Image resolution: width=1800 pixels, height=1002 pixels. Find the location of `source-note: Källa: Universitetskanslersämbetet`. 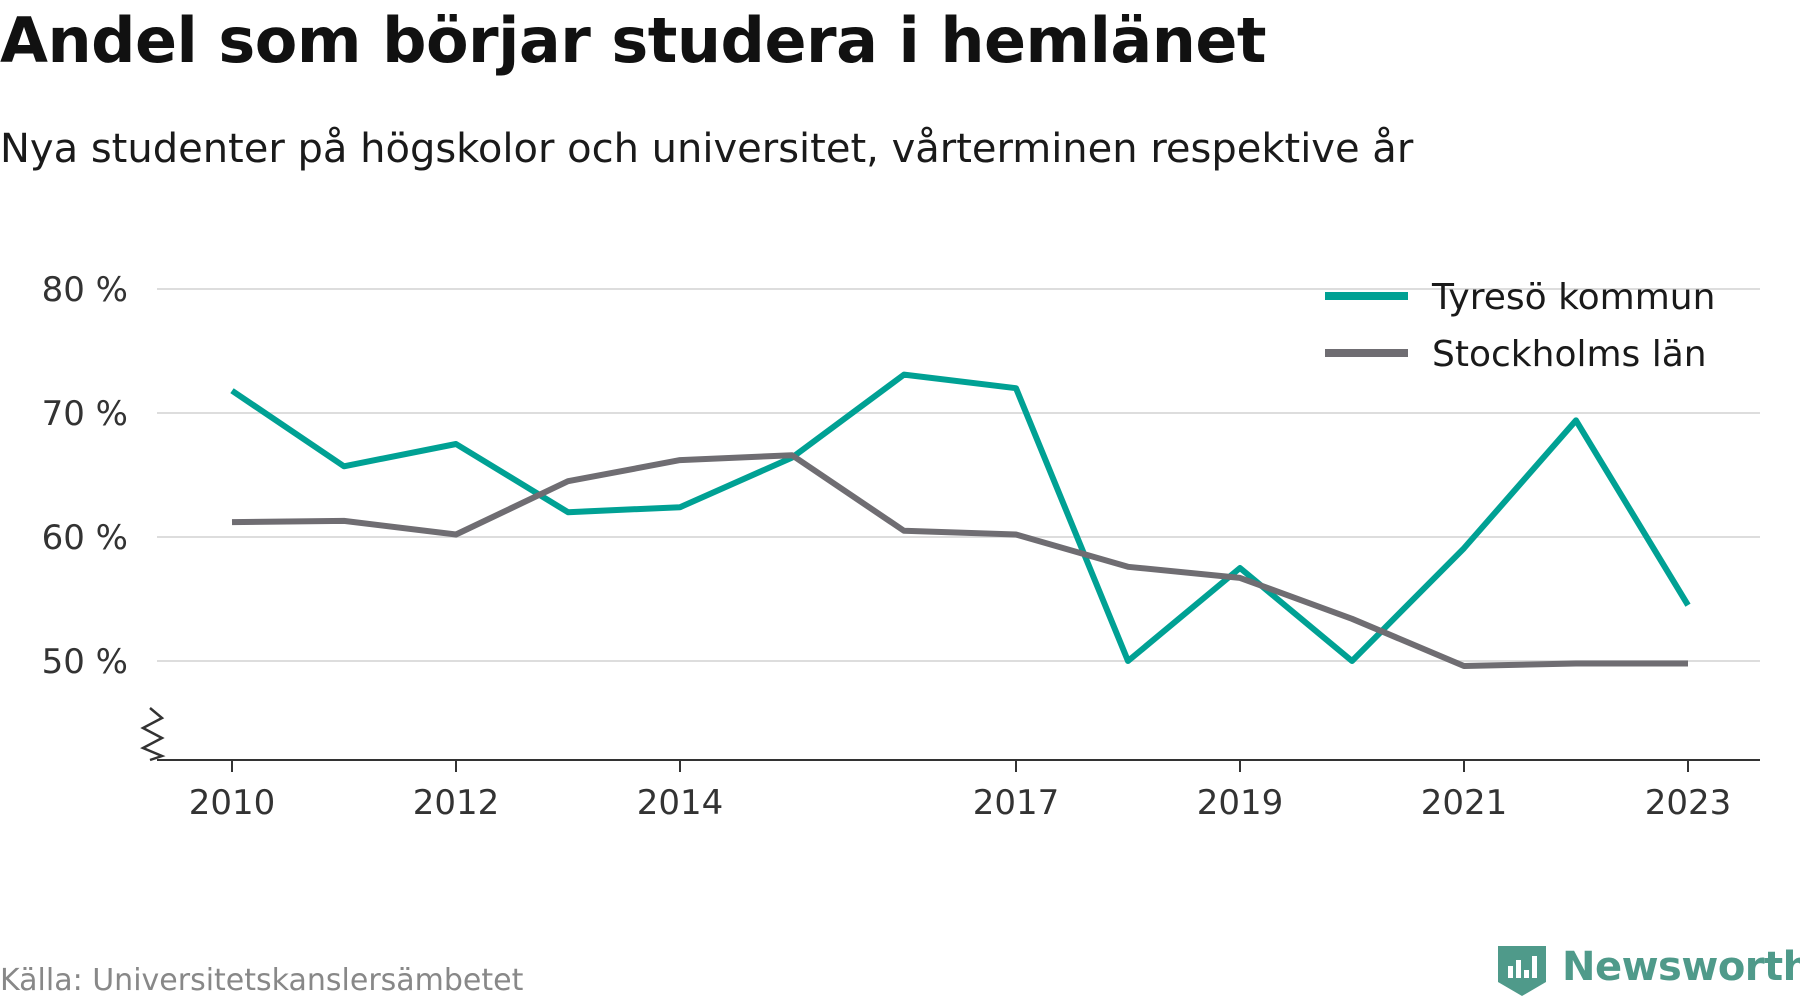

source-note: Källa: Universitetskanslersämbetet is located at coordinates (262, 980).